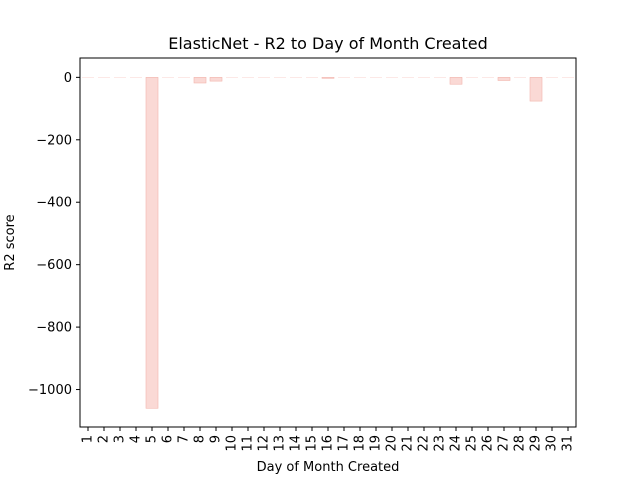 This screenshot has width=640, height=484. What do you see at coordinates (184, 439) in the screenshot?
I see `x-tick-label: 7` at bounding box center [184, 439].